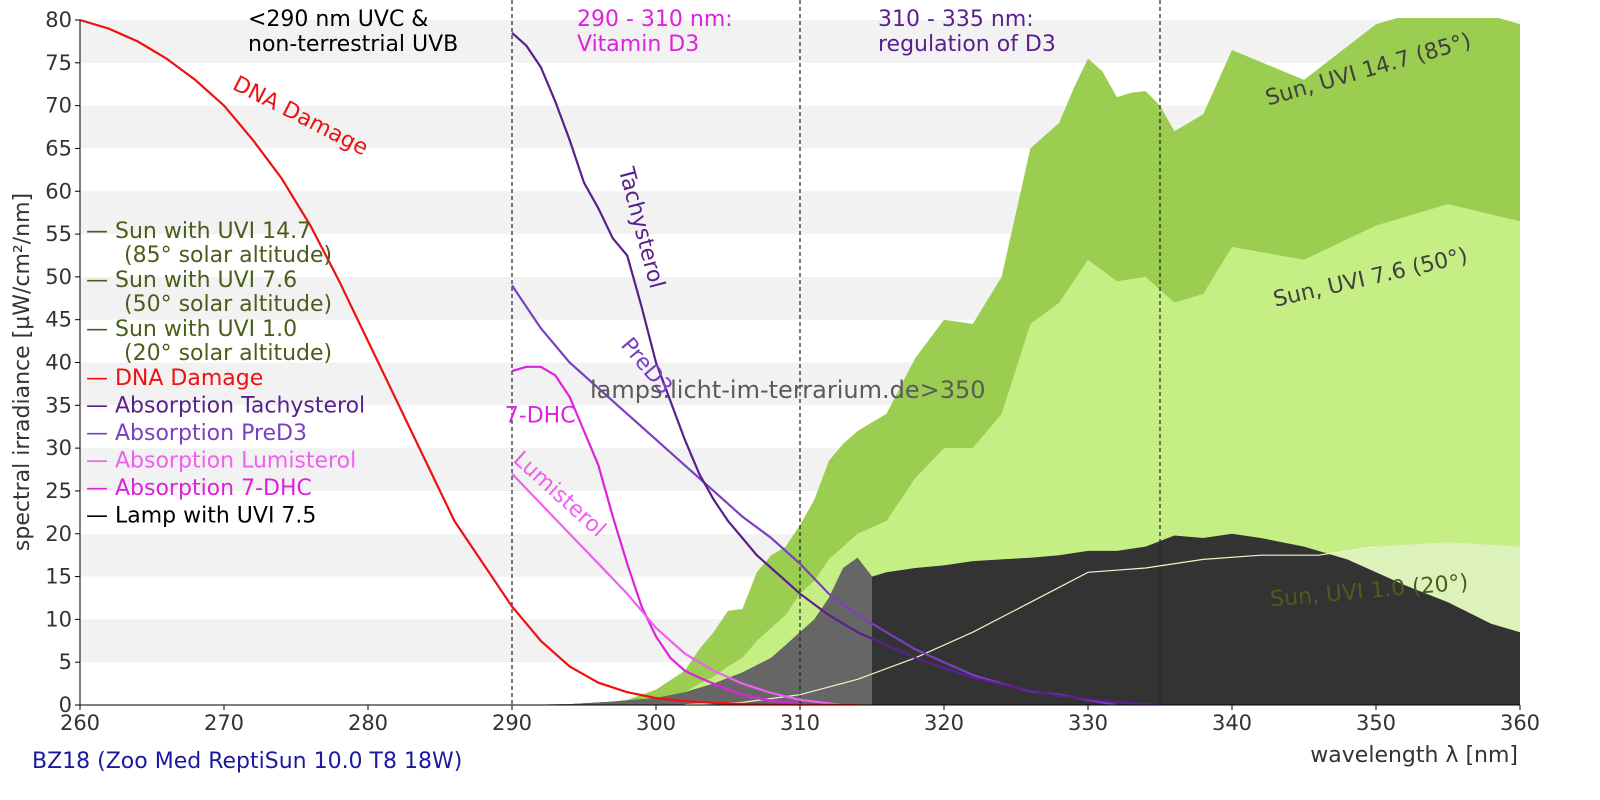 This screenshot has width=1600, height=800. What do you see at coordinates (58, 405) in the screenshot?
I see `y-tick-label: 35` at bounding box center [58, 405].